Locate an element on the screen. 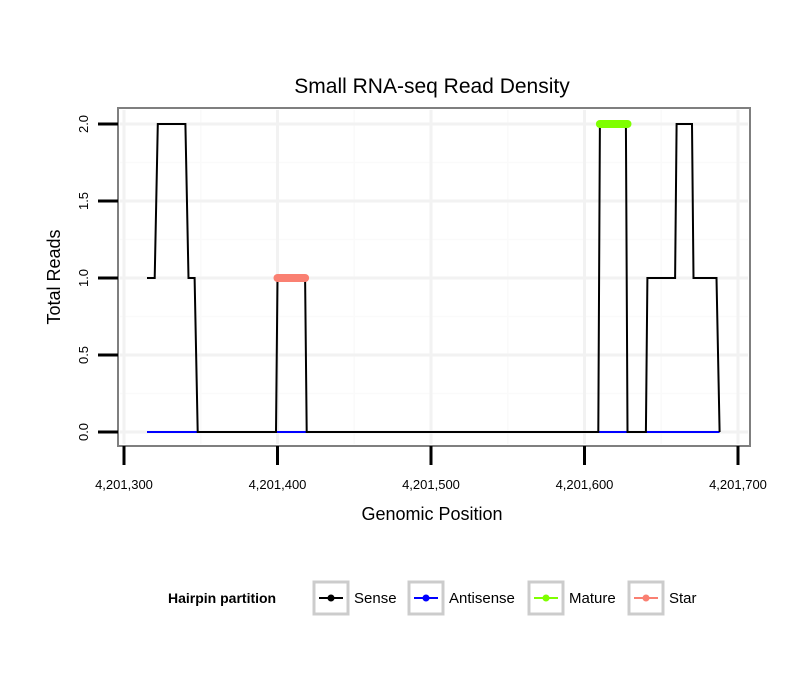  x-tick-label: 4,201,500 is located at coordinates (431, 484).